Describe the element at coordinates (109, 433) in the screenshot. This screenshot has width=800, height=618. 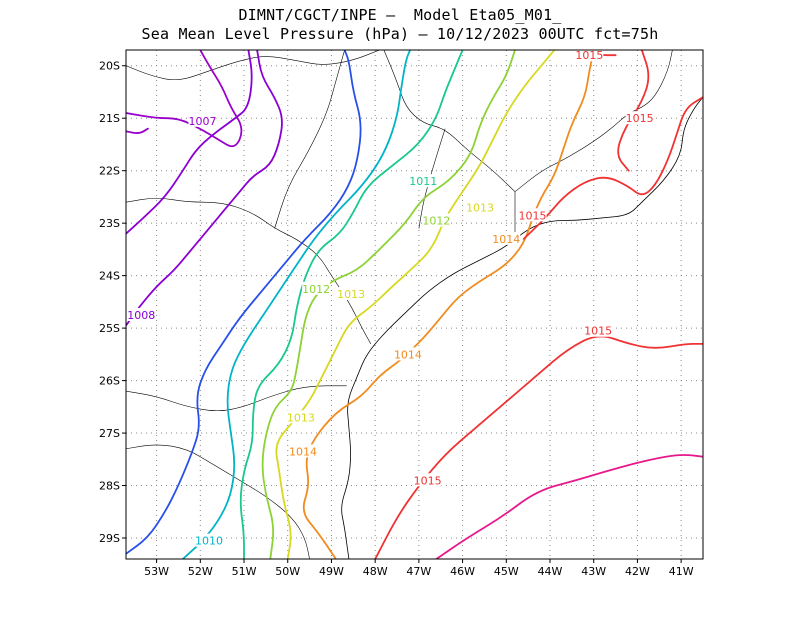
I see `y-tick-label: 27S` at that location.